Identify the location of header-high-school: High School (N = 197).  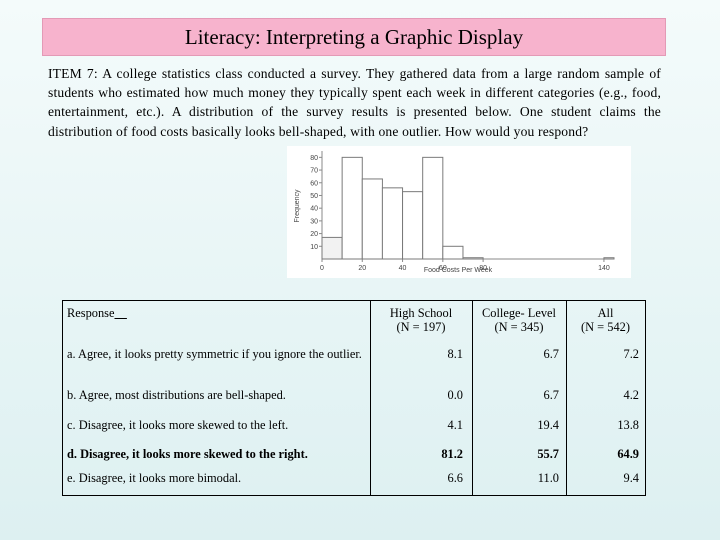
(421, 320).